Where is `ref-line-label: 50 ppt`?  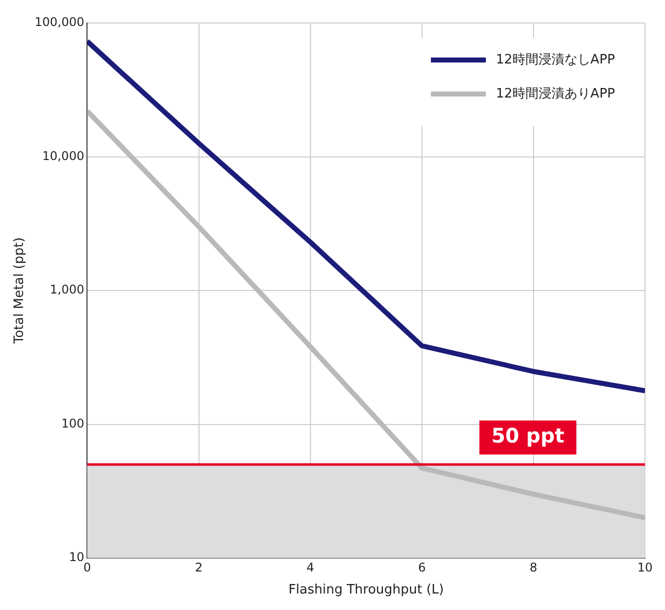
ref-line-label: 50 ppt is located at coordinates (528, 436).